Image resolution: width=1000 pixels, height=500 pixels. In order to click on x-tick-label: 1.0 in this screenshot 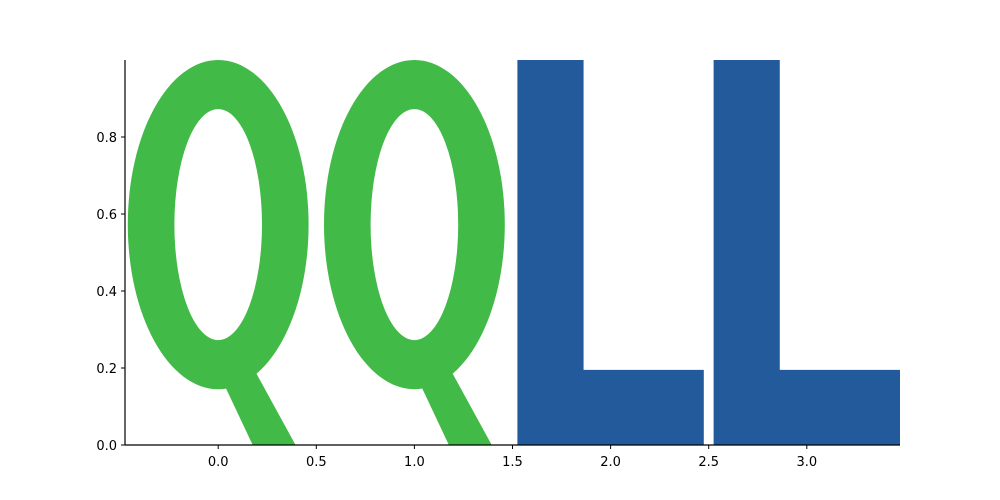, I will do `click(414, 462)`.